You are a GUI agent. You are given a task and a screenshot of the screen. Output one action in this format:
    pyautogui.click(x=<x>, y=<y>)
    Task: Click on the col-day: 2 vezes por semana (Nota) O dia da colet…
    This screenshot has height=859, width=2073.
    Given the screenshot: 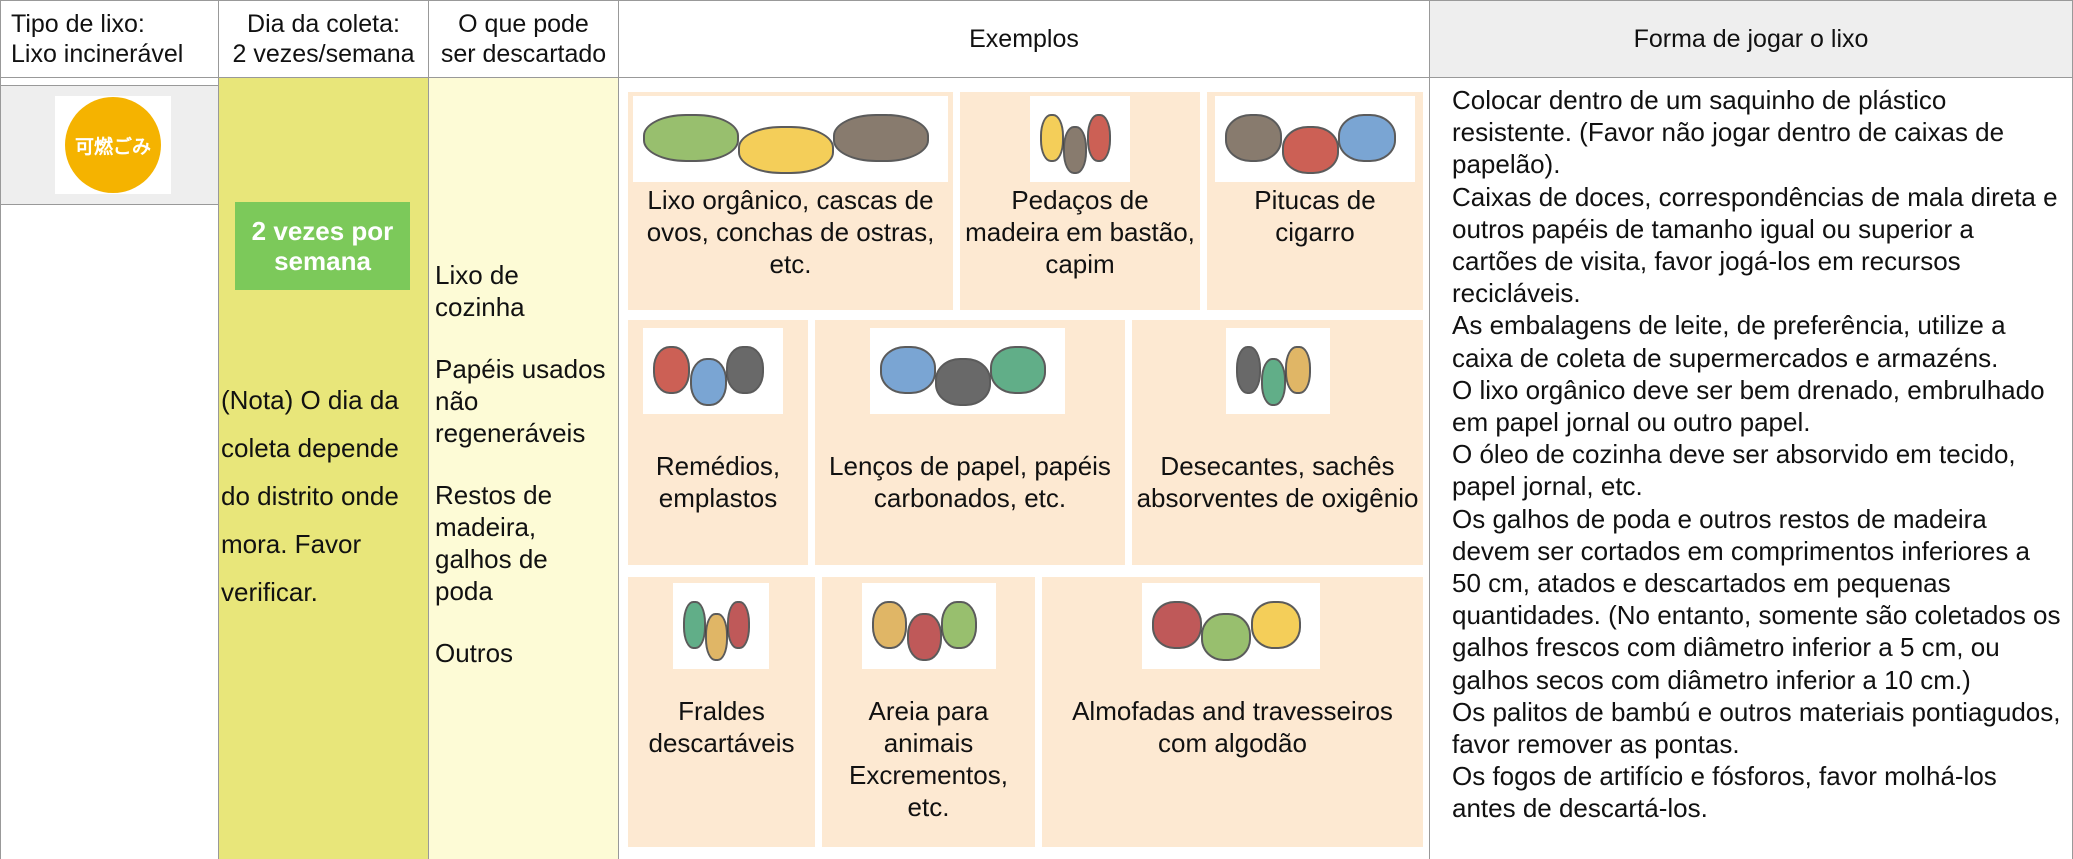 What is the action you would take?
    pyautogui.click(x=324, y=468)
    